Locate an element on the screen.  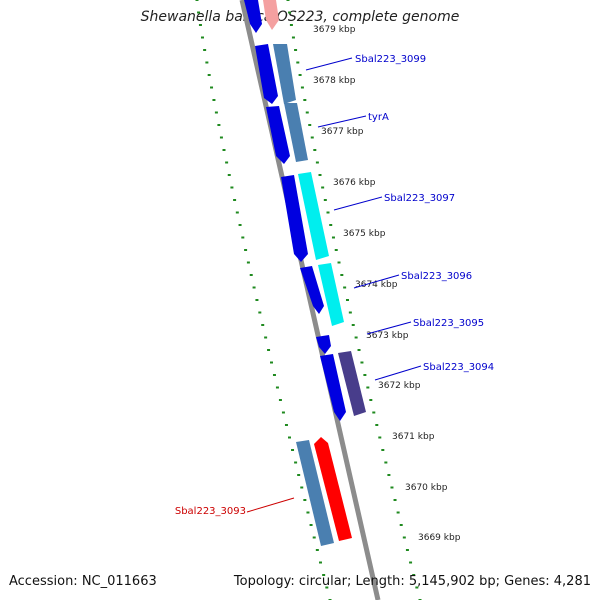
gene-sbal223-3093-red is located at coordinates (333, 489).